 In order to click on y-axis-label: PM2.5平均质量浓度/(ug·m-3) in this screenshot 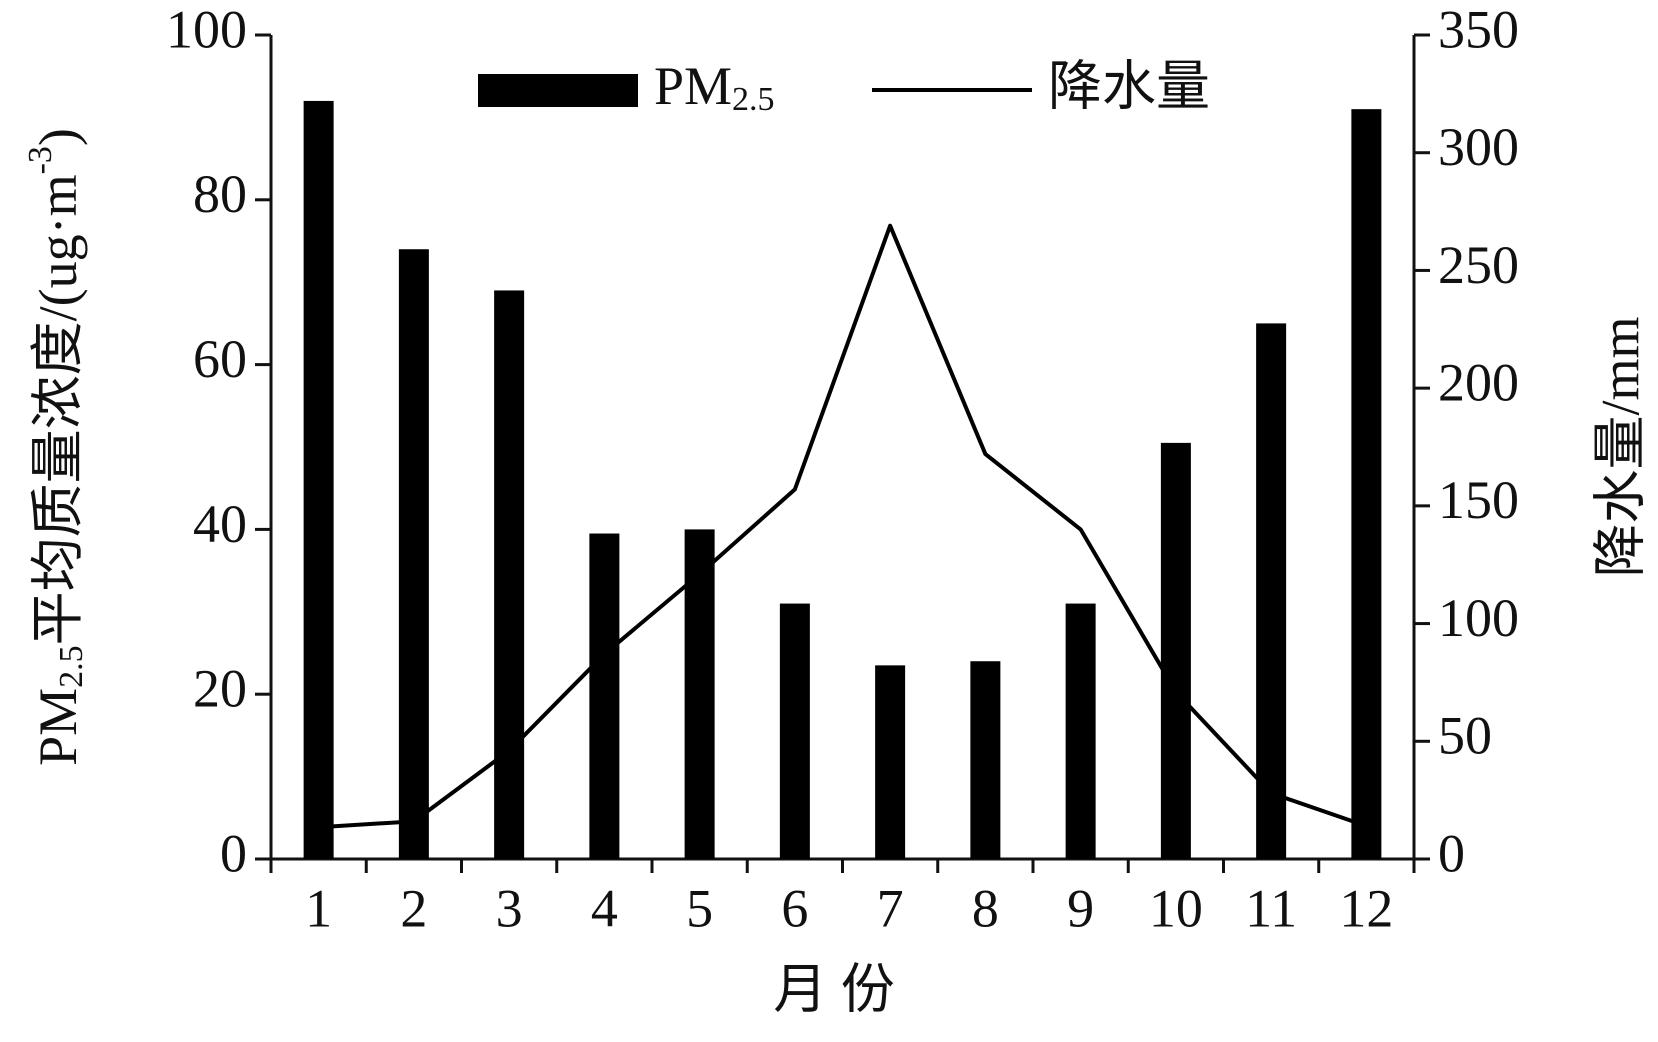, I will do `click(56, 447)`.